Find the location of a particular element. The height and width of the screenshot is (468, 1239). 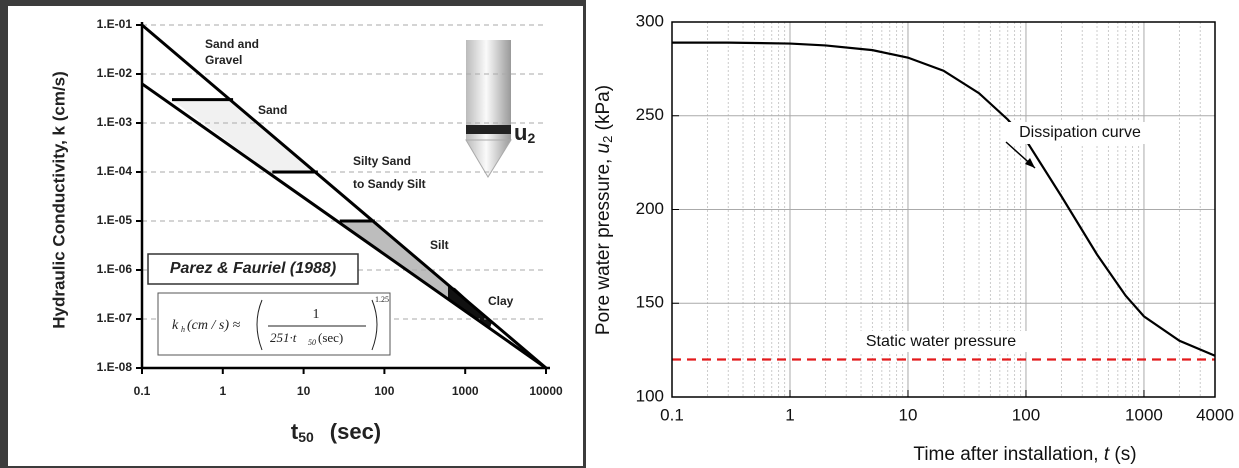

arrow-head is located at coordinates (1030, 163).